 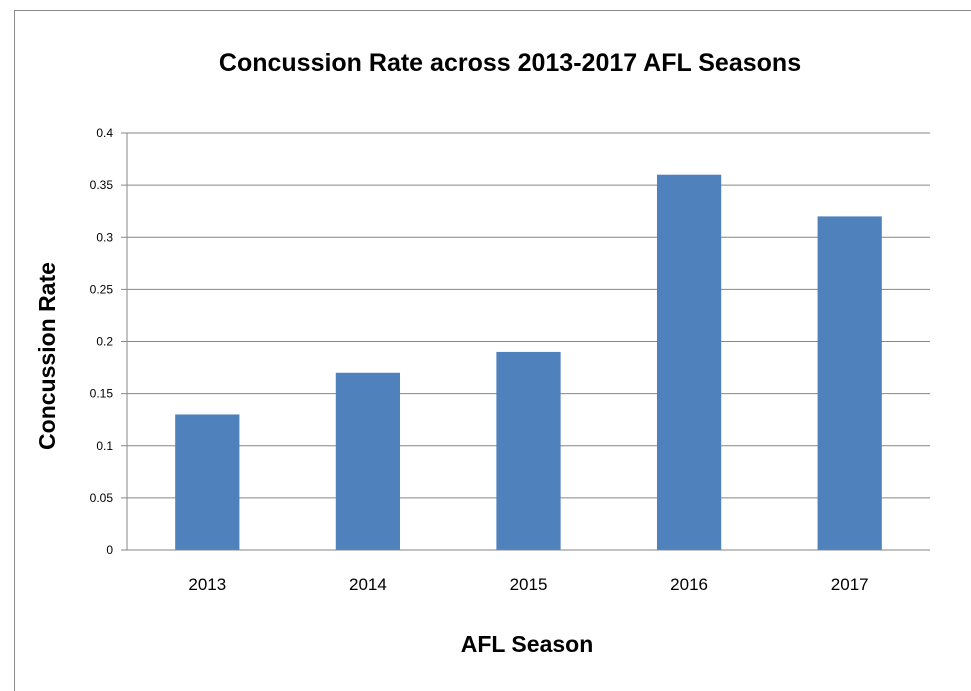 What do you see at coordinates (207, 482) in the screenshot?
I see `bar-2013` at bounding box center [207, 482].